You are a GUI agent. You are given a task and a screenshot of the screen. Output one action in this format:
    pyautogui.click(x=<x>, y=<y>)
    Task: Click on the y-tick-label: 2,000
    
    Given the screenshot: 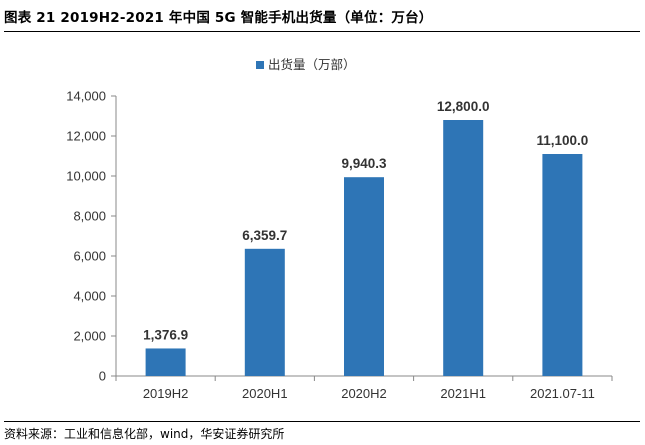 What is the action you would take?
    pyautogui.click(x=89, y=336)
    